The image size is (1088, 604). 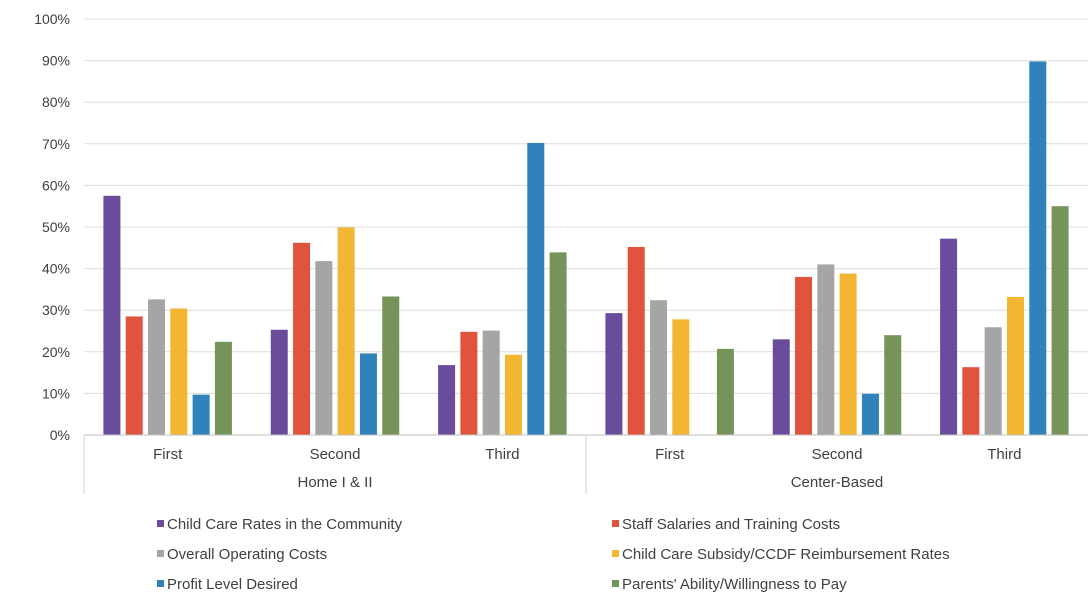 What do you see at coordinates (731, 524) in the screenshot?
I see `legend-label: Staff Salaries and Training Costs` at bounding box center [731, 524].